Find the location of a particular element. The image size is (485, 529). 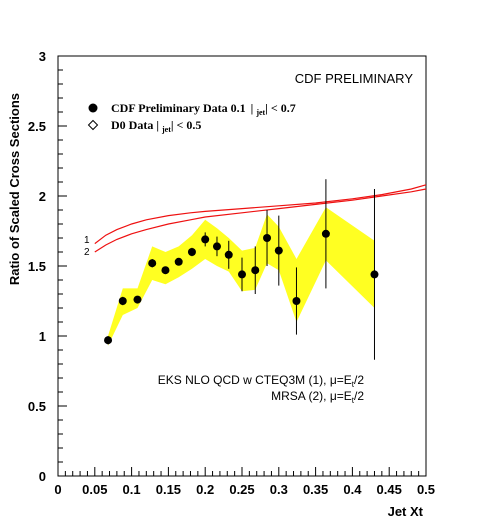

x-tick-label: 0.2 is located at coordinates (205, 489).